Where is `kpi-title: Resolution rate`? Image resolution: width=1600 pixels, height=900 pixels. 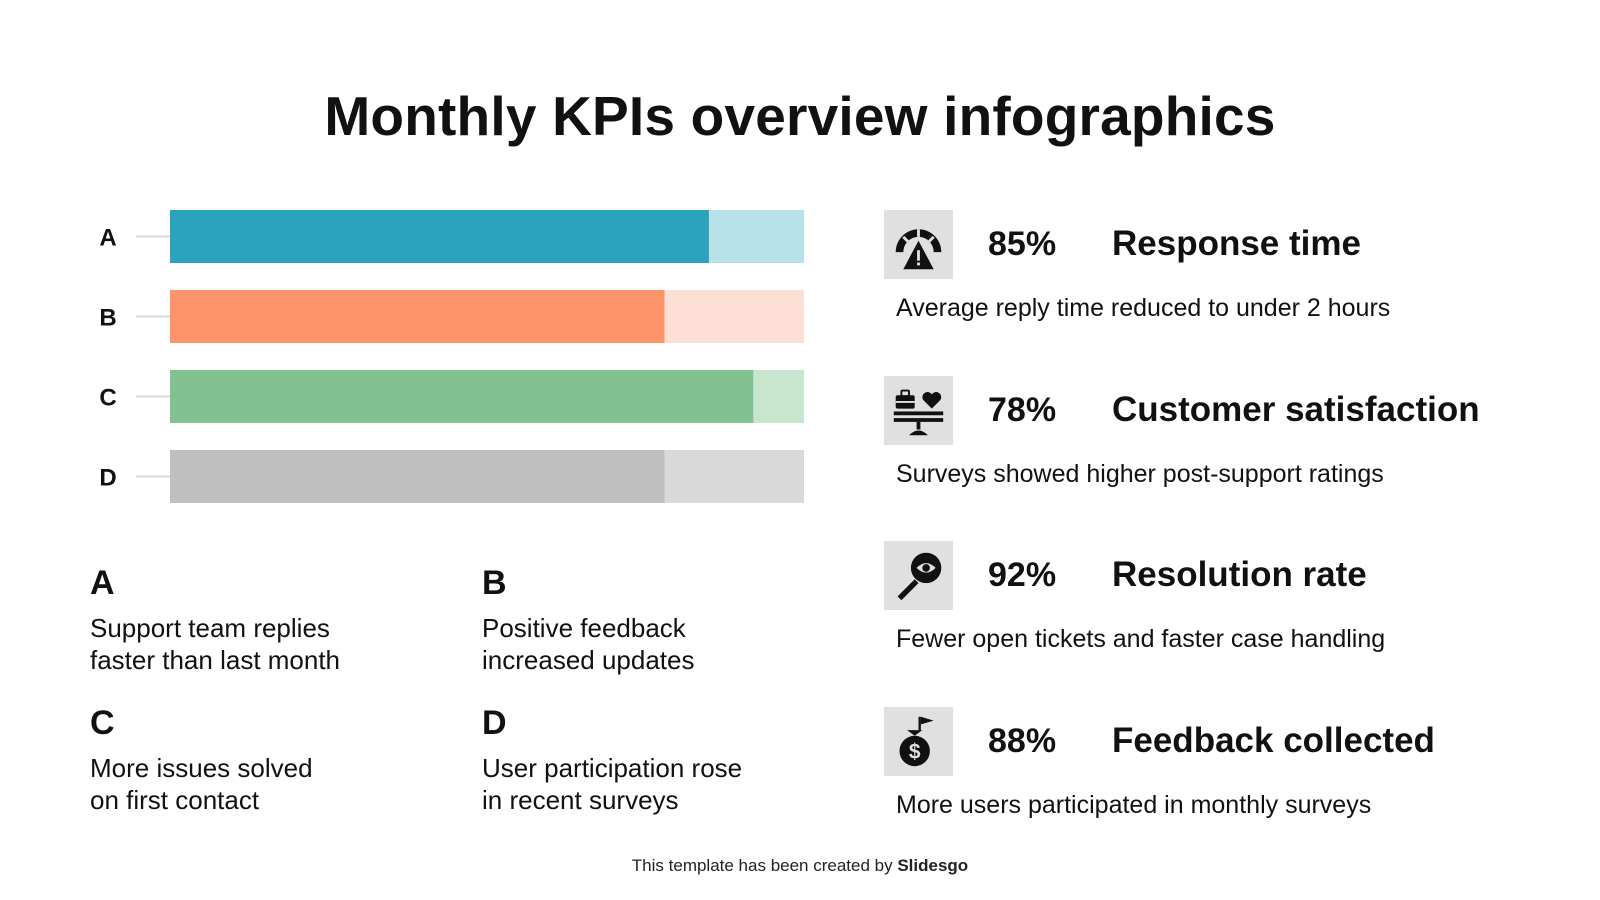
kpi-title: Resolution rate is located at coordinates (1239, 574).